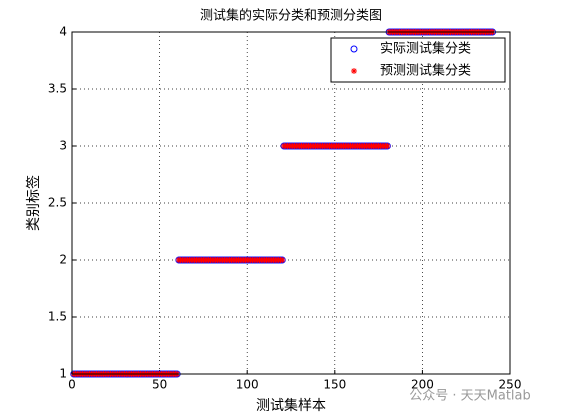  Describe the element at coordinates (470, 396) in the screenshot. I see `watermark: 公众号 · 天天Matlab` at that location.